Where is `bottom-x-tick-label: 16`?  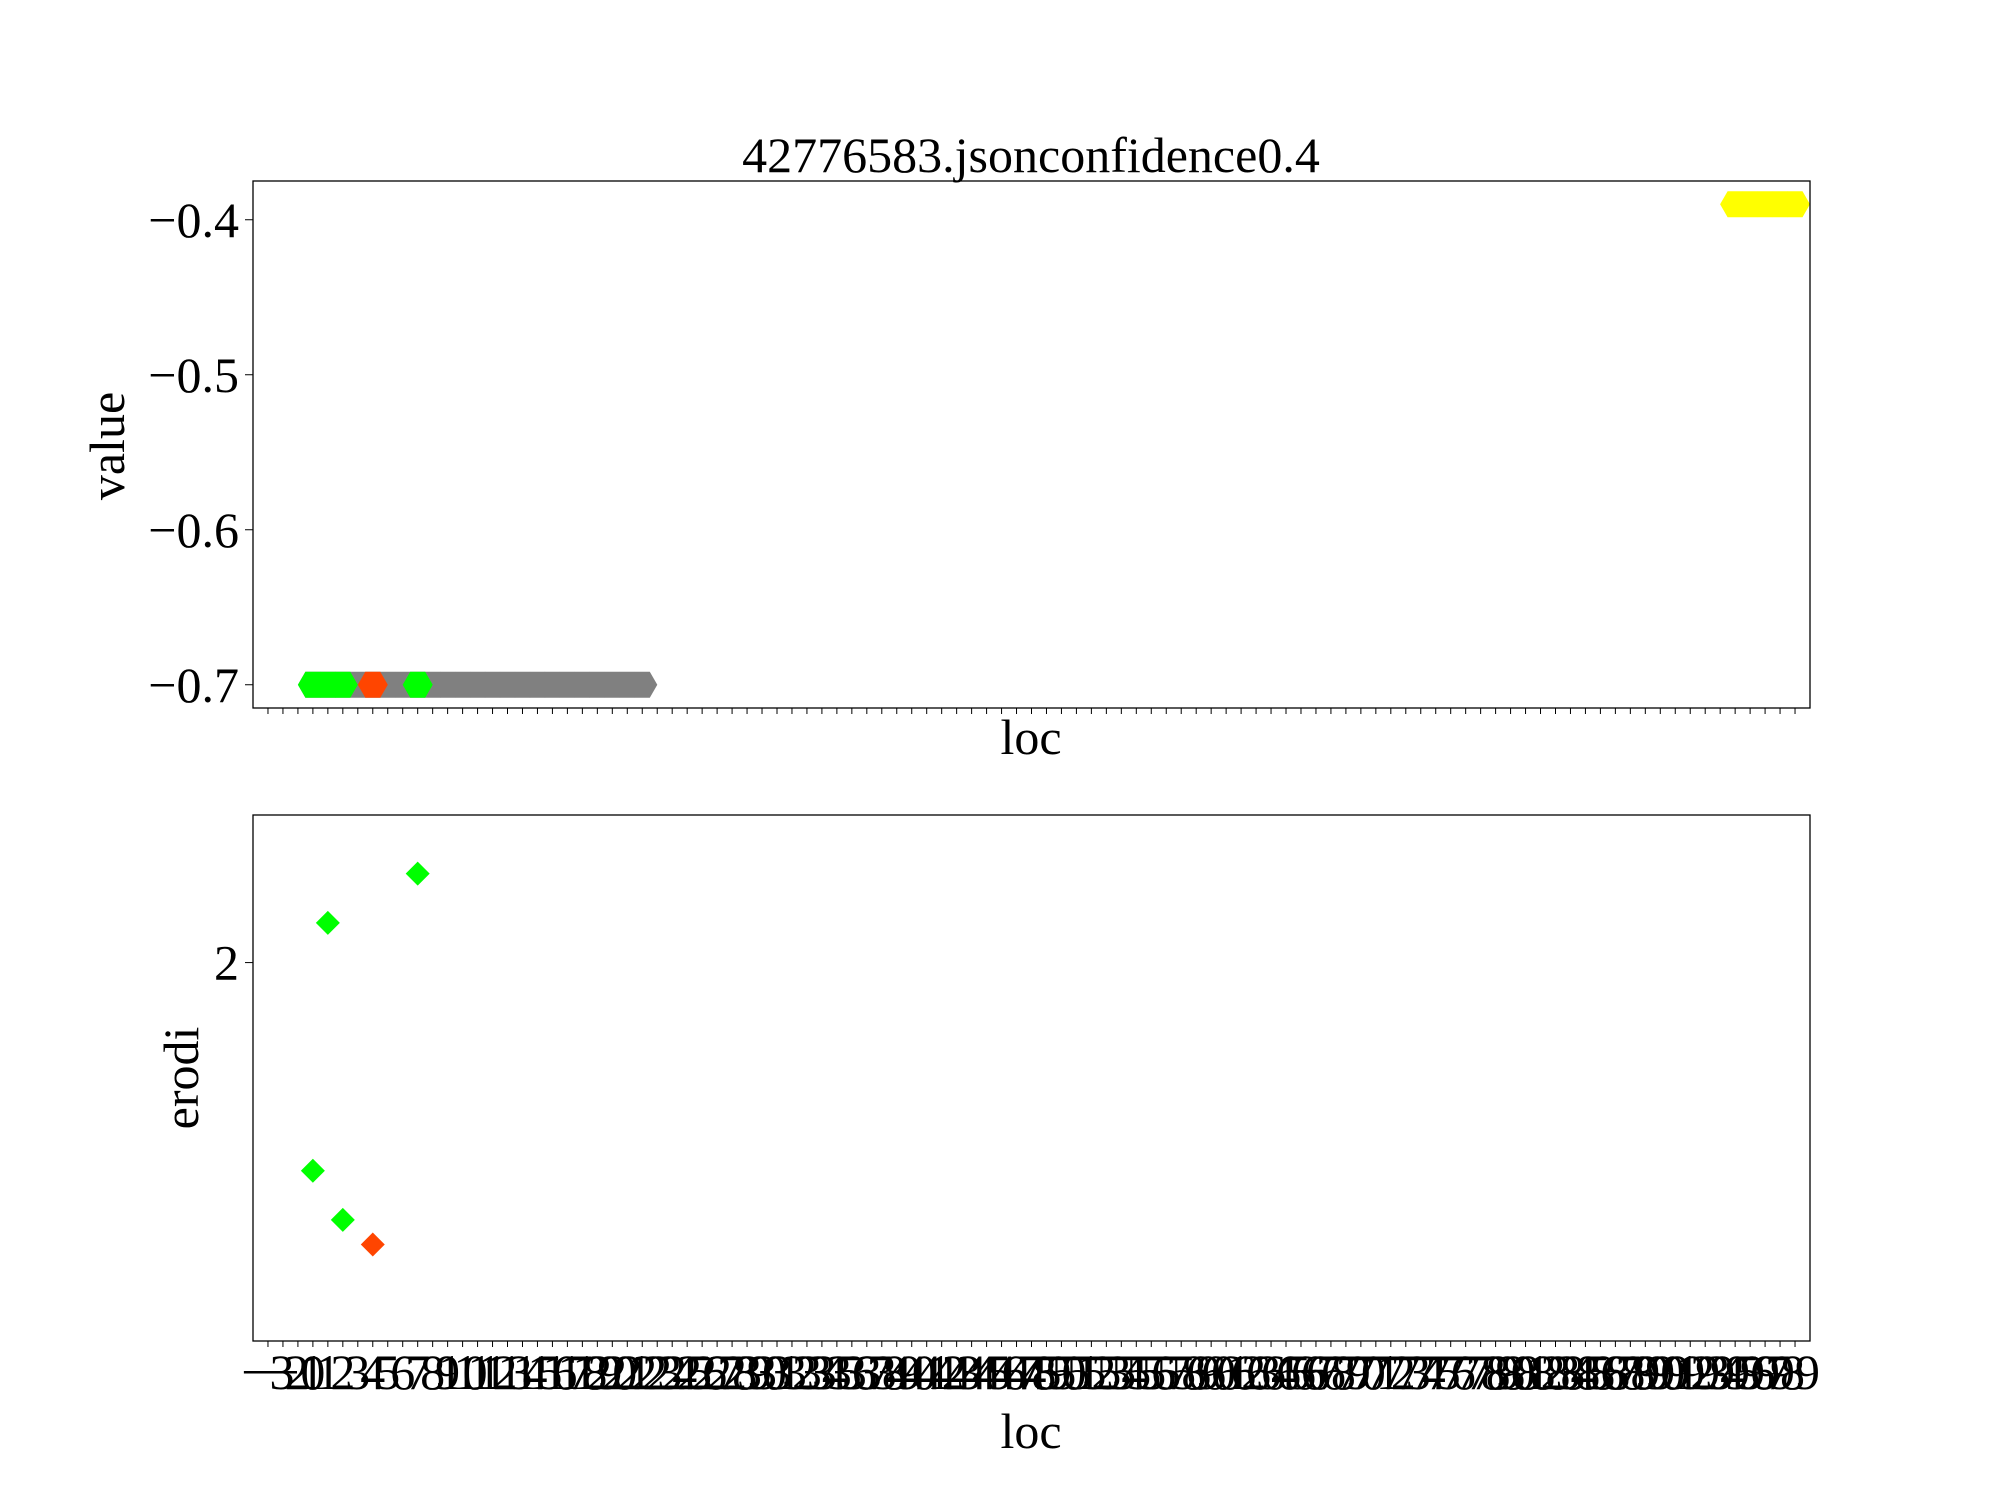
bottom-x-tick-label: 16 is located at coordinates (552, 1372).